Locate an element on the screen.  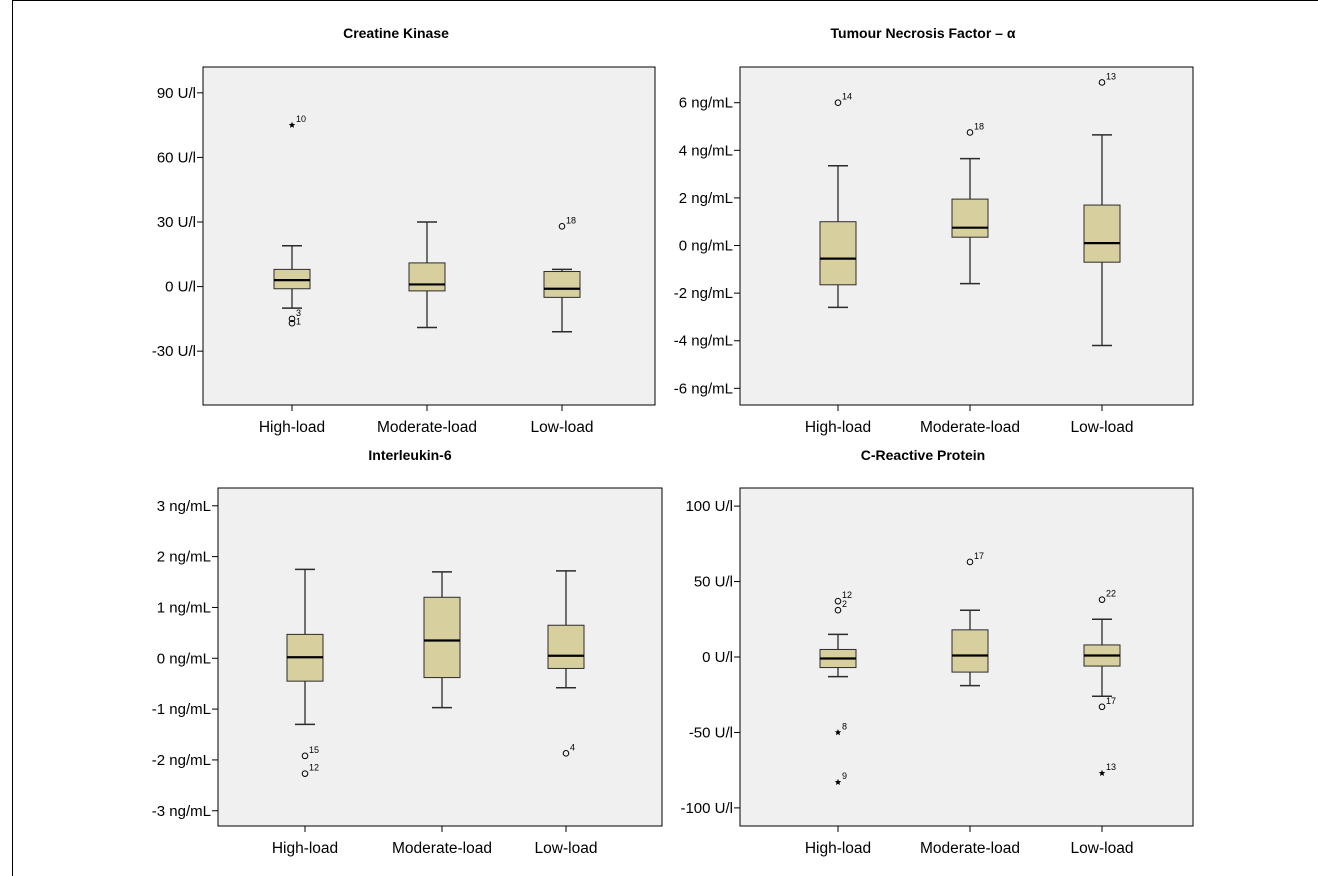
y-tick-label: 30 U/l is located at coordinates (176, 222).